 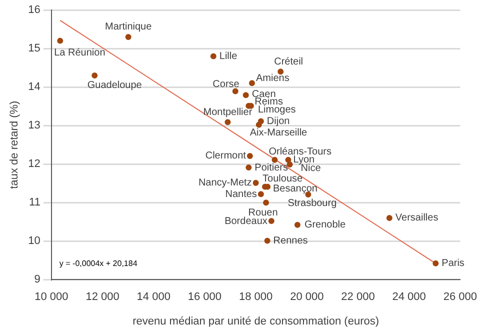 I want to click on data-label: Aix-Marseille, so click(x=279, y=133).